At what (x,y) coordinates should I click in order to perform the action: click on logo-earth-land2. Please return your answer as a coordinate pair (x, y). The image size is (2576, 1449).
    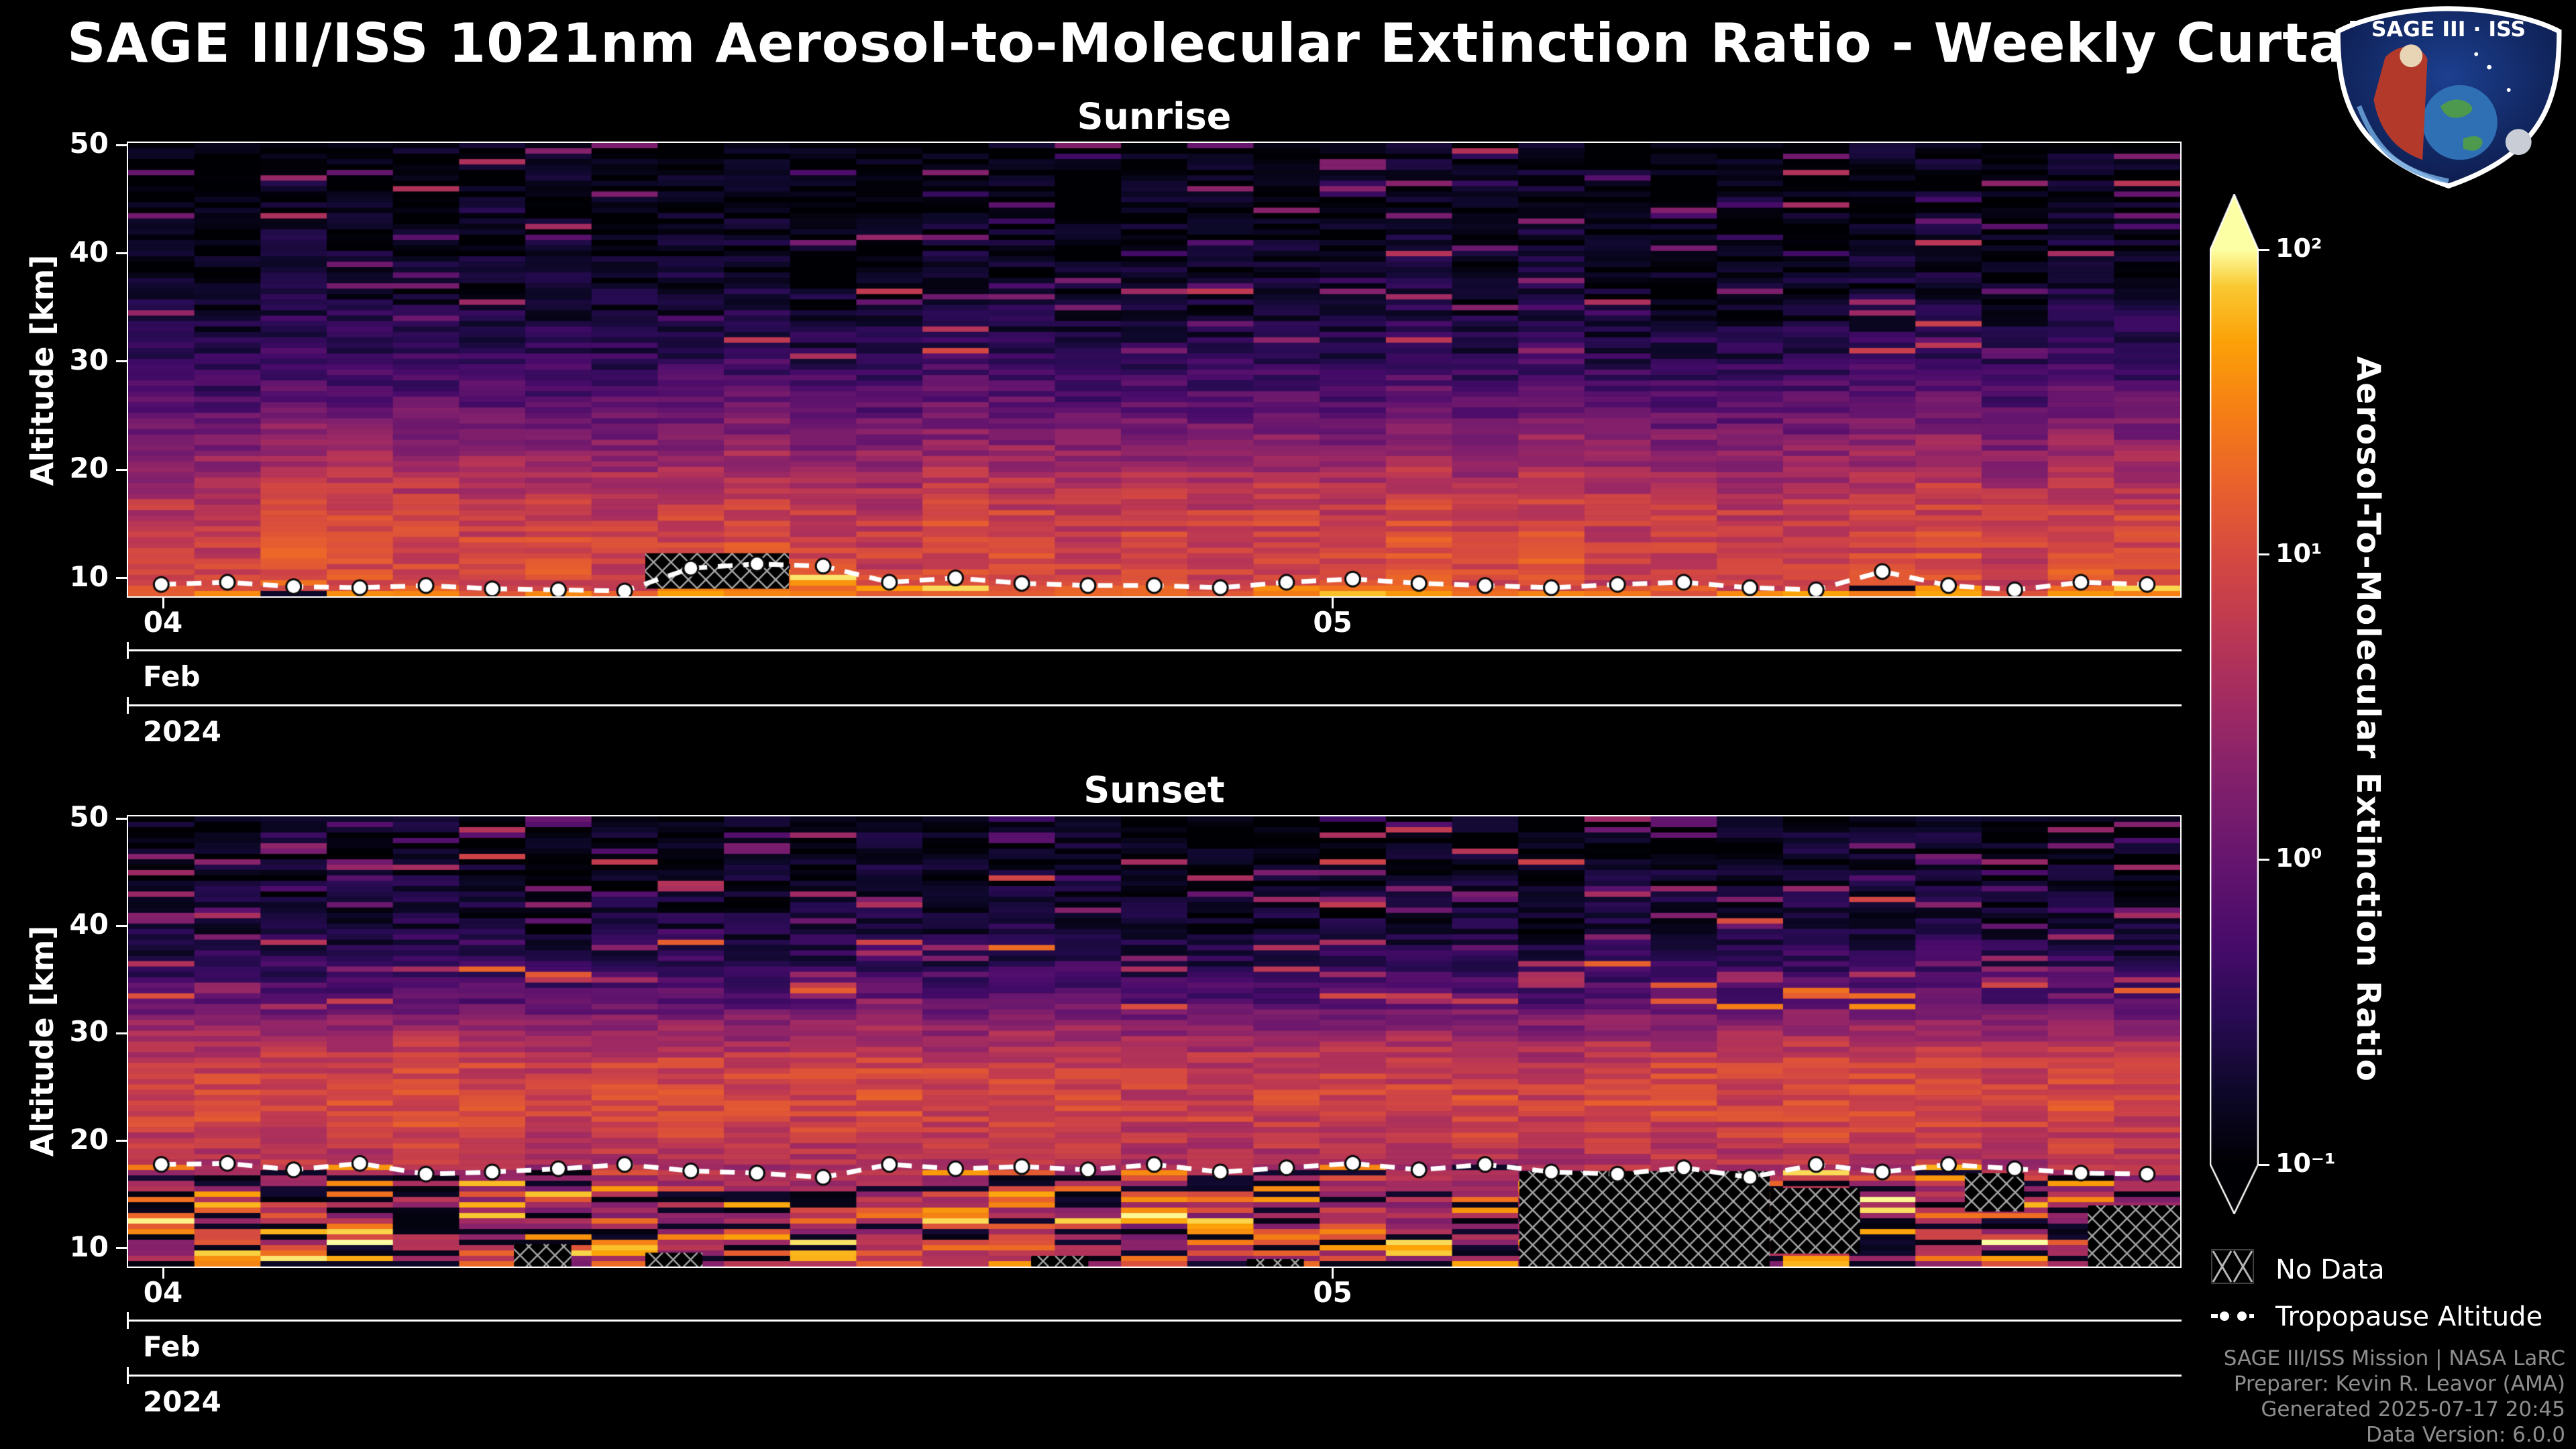
    Looking at the image, I should click on (2473, 143).